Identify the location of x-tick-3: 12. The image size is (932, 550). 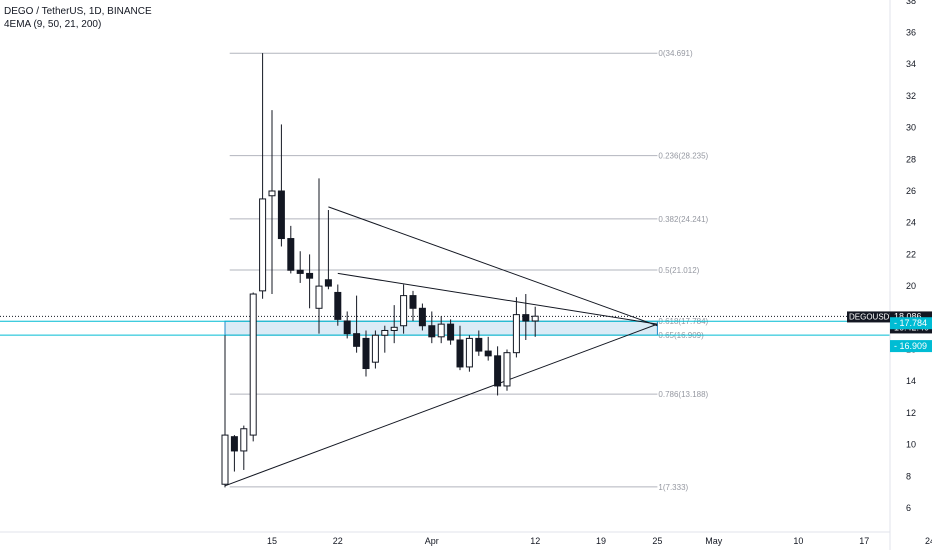
(535, 541).